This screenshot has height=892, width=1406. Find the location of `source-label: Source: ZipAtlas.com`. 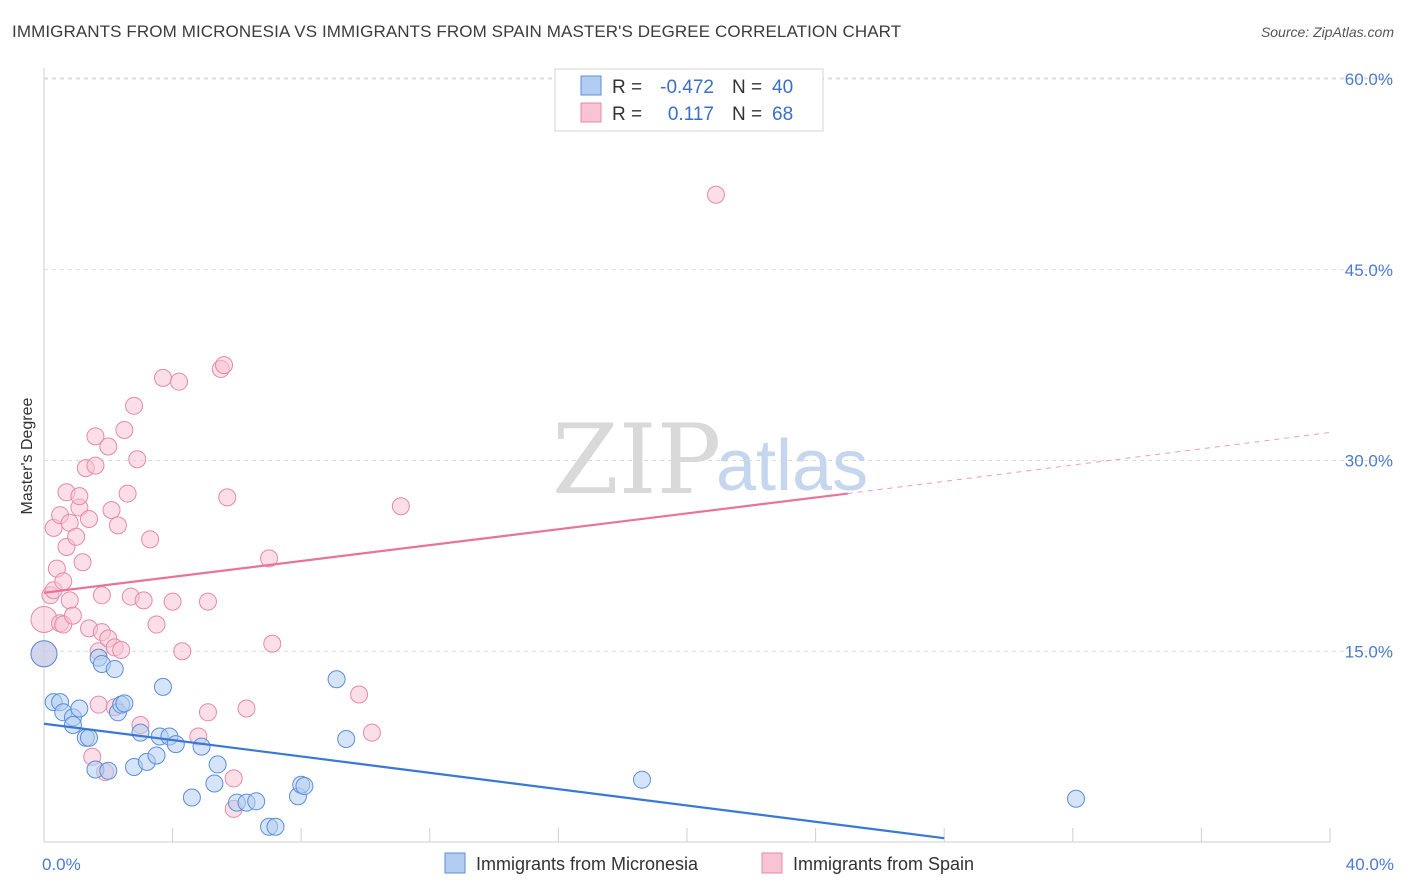

source-label: Source: ZipAtlas.com is located at coordinates (1327, 32).